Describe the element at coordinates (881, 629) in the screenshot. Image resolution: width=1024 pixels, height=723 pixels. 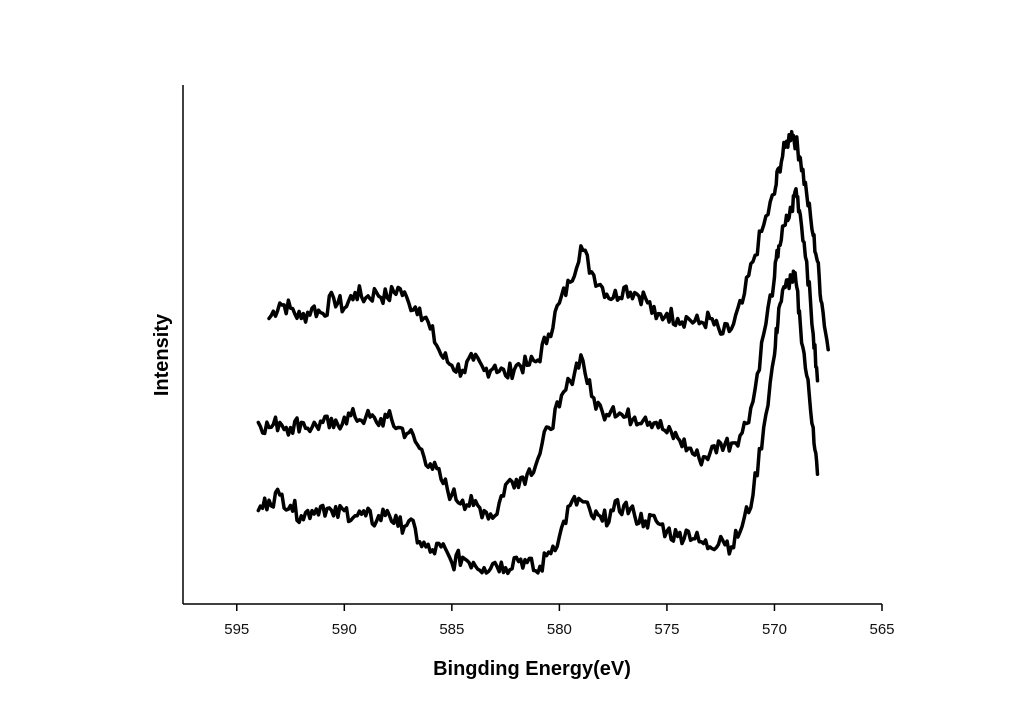
I see `x-tick-label: 565` at that location.